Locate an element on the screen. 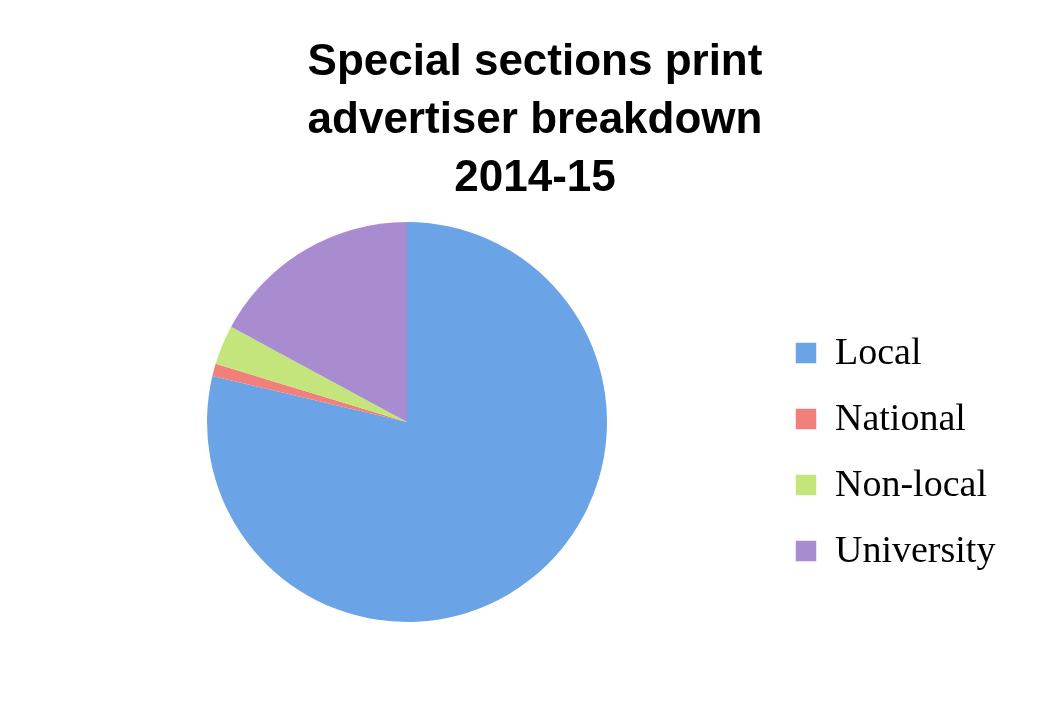 The height and width of the screenshot is (706, 1050). legend-label: Non-local is located at coordinates (911, 483).